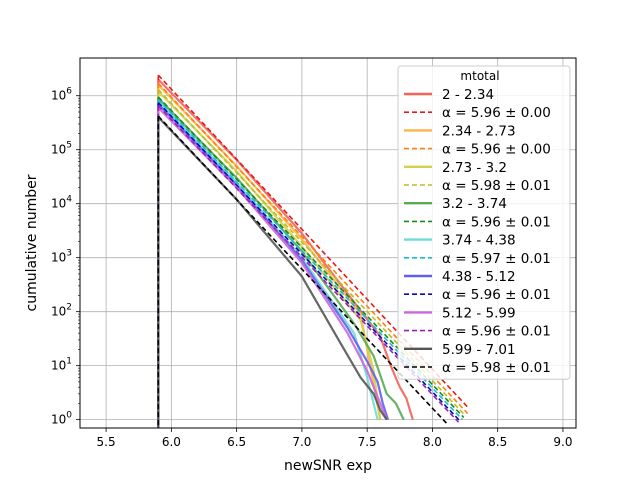 This screenshot has width=640, height=480. I want to click on x-axis-title: newSNR exp, so click(328, 466).